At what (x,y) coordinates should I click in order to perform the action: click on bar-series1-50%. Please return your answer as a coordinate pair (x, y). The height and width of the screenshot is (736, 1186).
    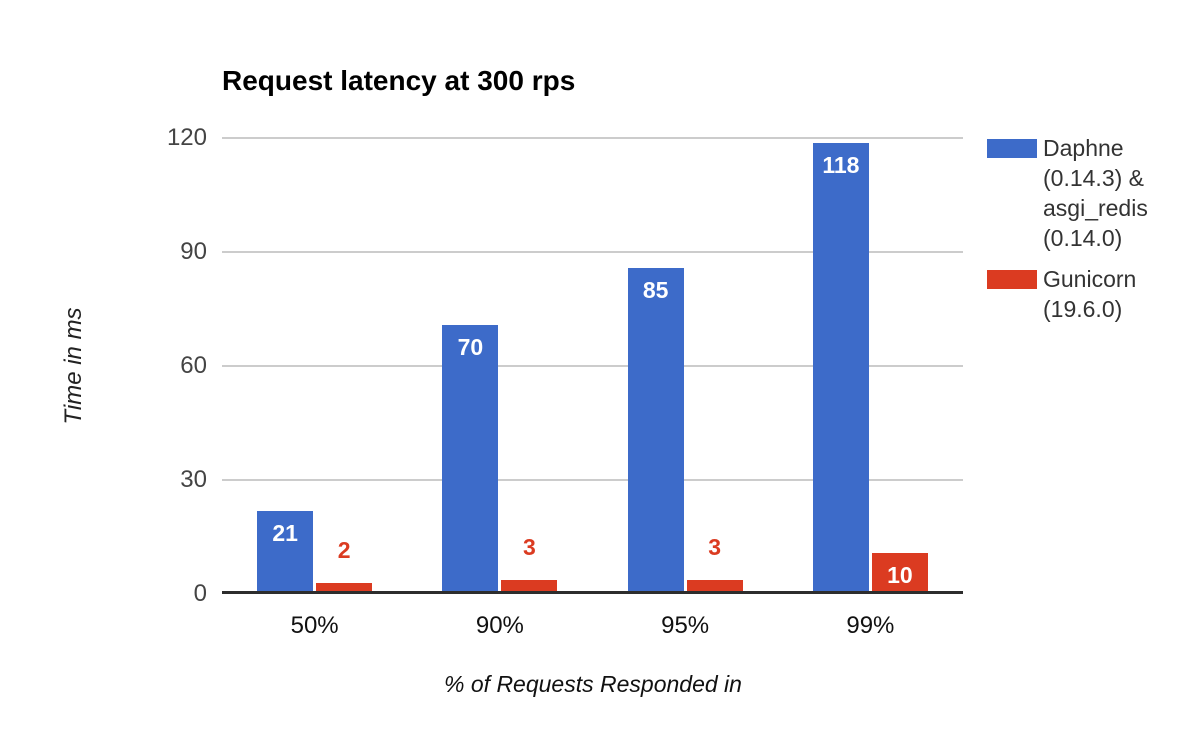
    Looking at the image, I should click on (285, 551).